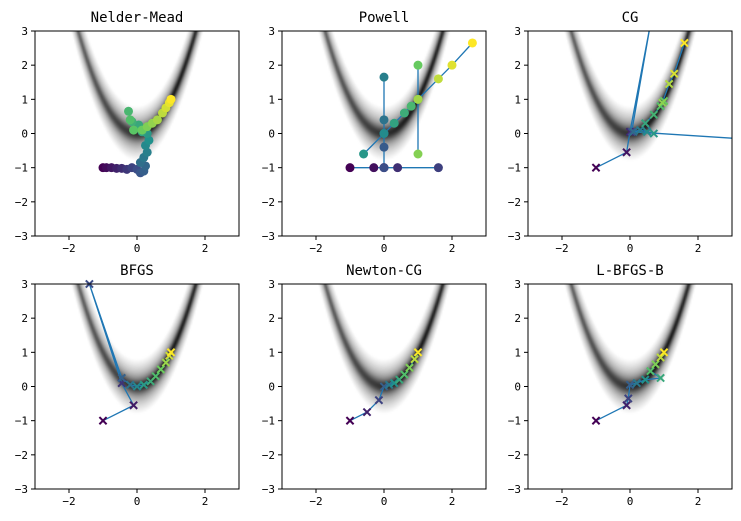 The image size is (741, 521). What do you see at coordinates (629, 271) in the screenshot?
I see `subplot-title: L-BFGS-B` at bounding box center [629, 271].